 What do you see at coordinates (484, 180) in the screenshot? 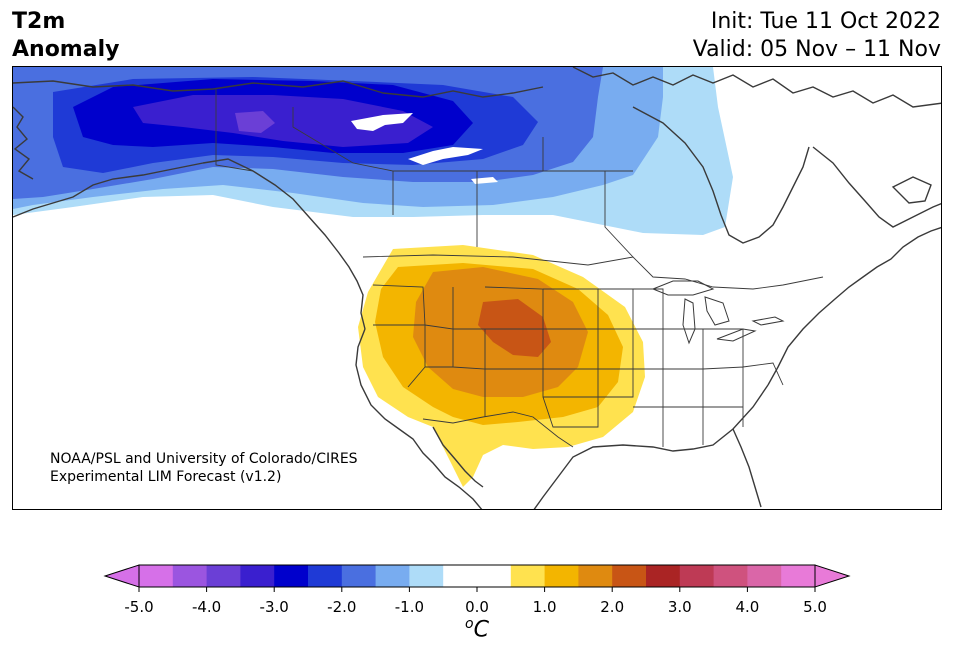
I see `lake-athabasca` at bounding box center [484, 180].